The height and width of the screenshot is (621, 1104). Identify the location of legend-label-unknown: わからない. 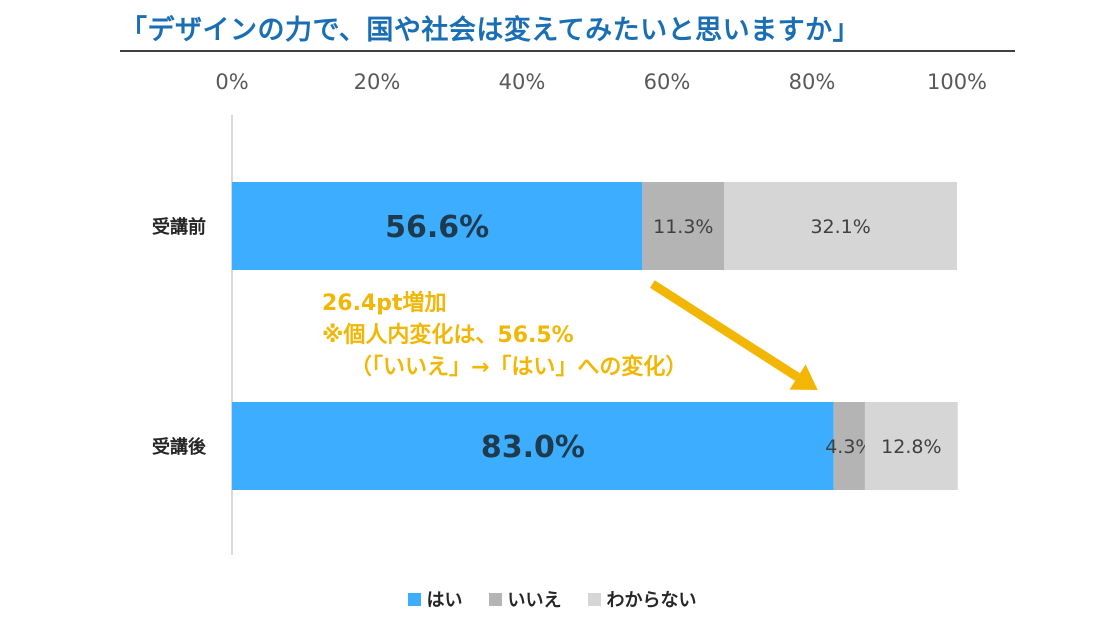
(651, 600).